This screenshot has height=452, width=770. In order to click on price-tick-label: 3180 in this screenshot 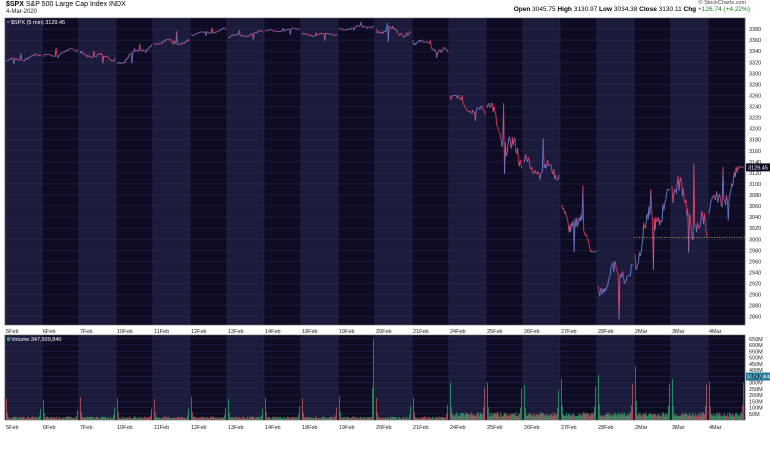, I will do `click(755, 141)`.